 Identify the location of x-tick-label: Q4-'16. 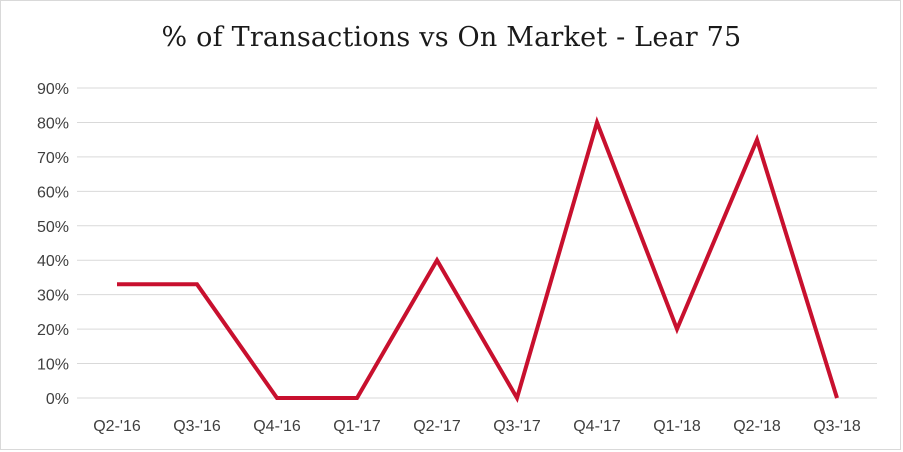
(277, 426).